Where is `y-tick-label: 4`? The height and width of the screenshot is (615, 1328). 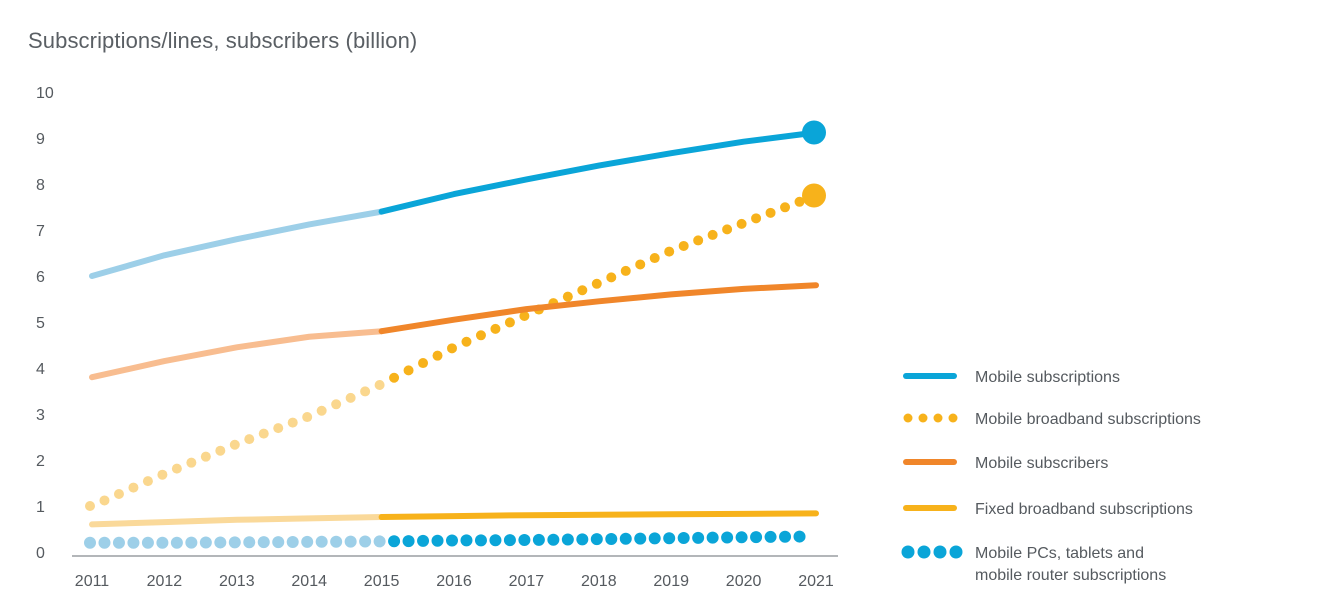 y-tick-label: 4 is located at coordinates (40, 369).